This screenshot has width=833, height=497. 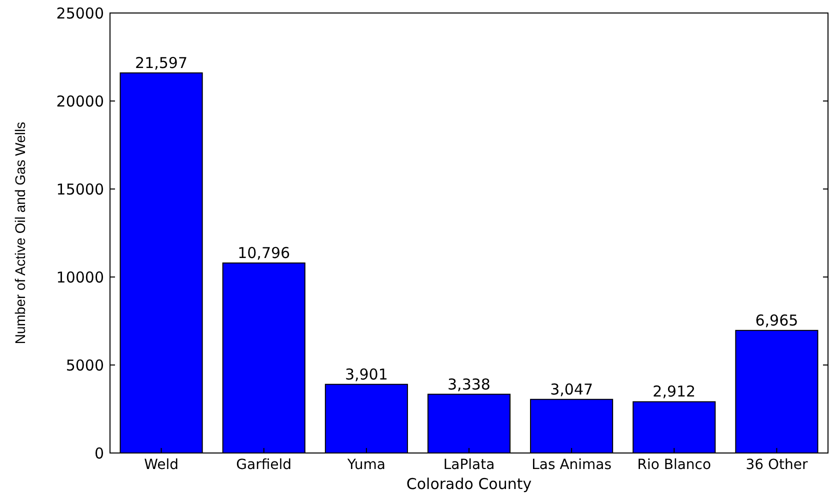 I want to click on data-label: 3,047, so click(x=572, y=389).